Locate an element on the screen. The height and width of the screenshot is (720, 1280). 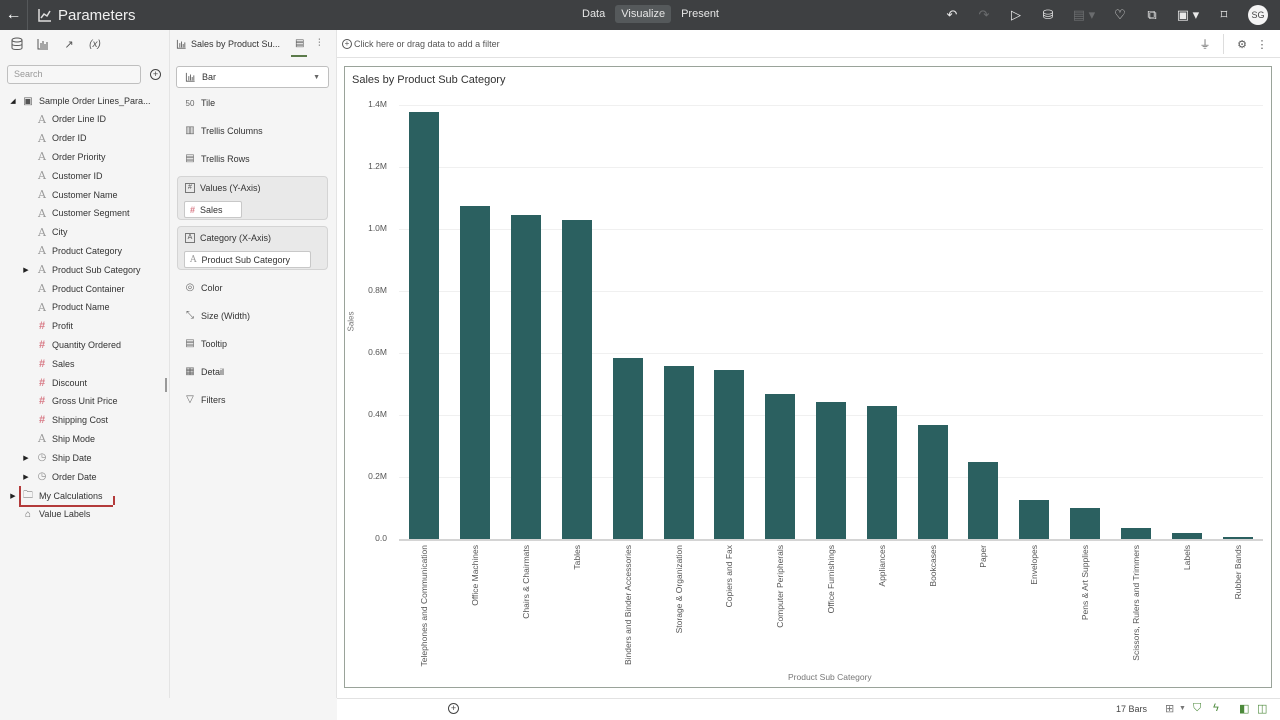
parameters-tab-icon: (x) is located at coordinates (95, 44).